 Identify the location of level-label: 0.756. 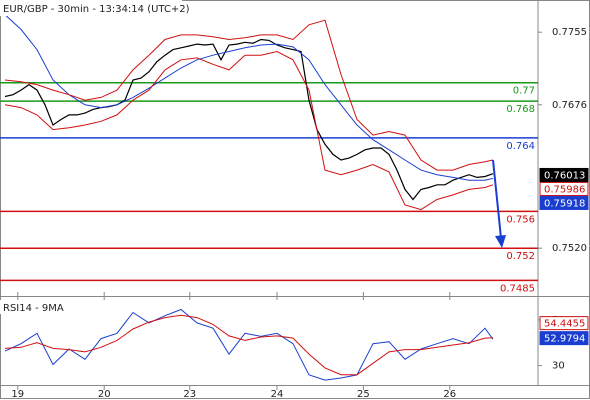
(520, 219).